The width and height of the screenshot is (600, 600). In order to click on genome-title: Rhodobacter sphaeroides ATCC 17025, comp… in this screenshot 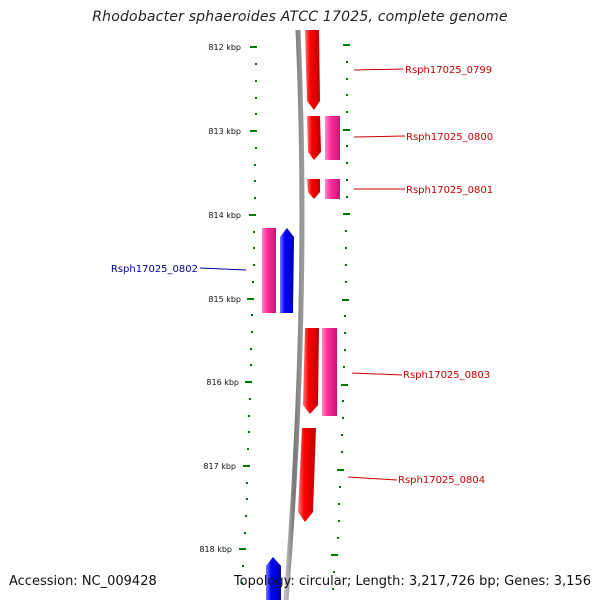, I will do `click(300, 17)`.